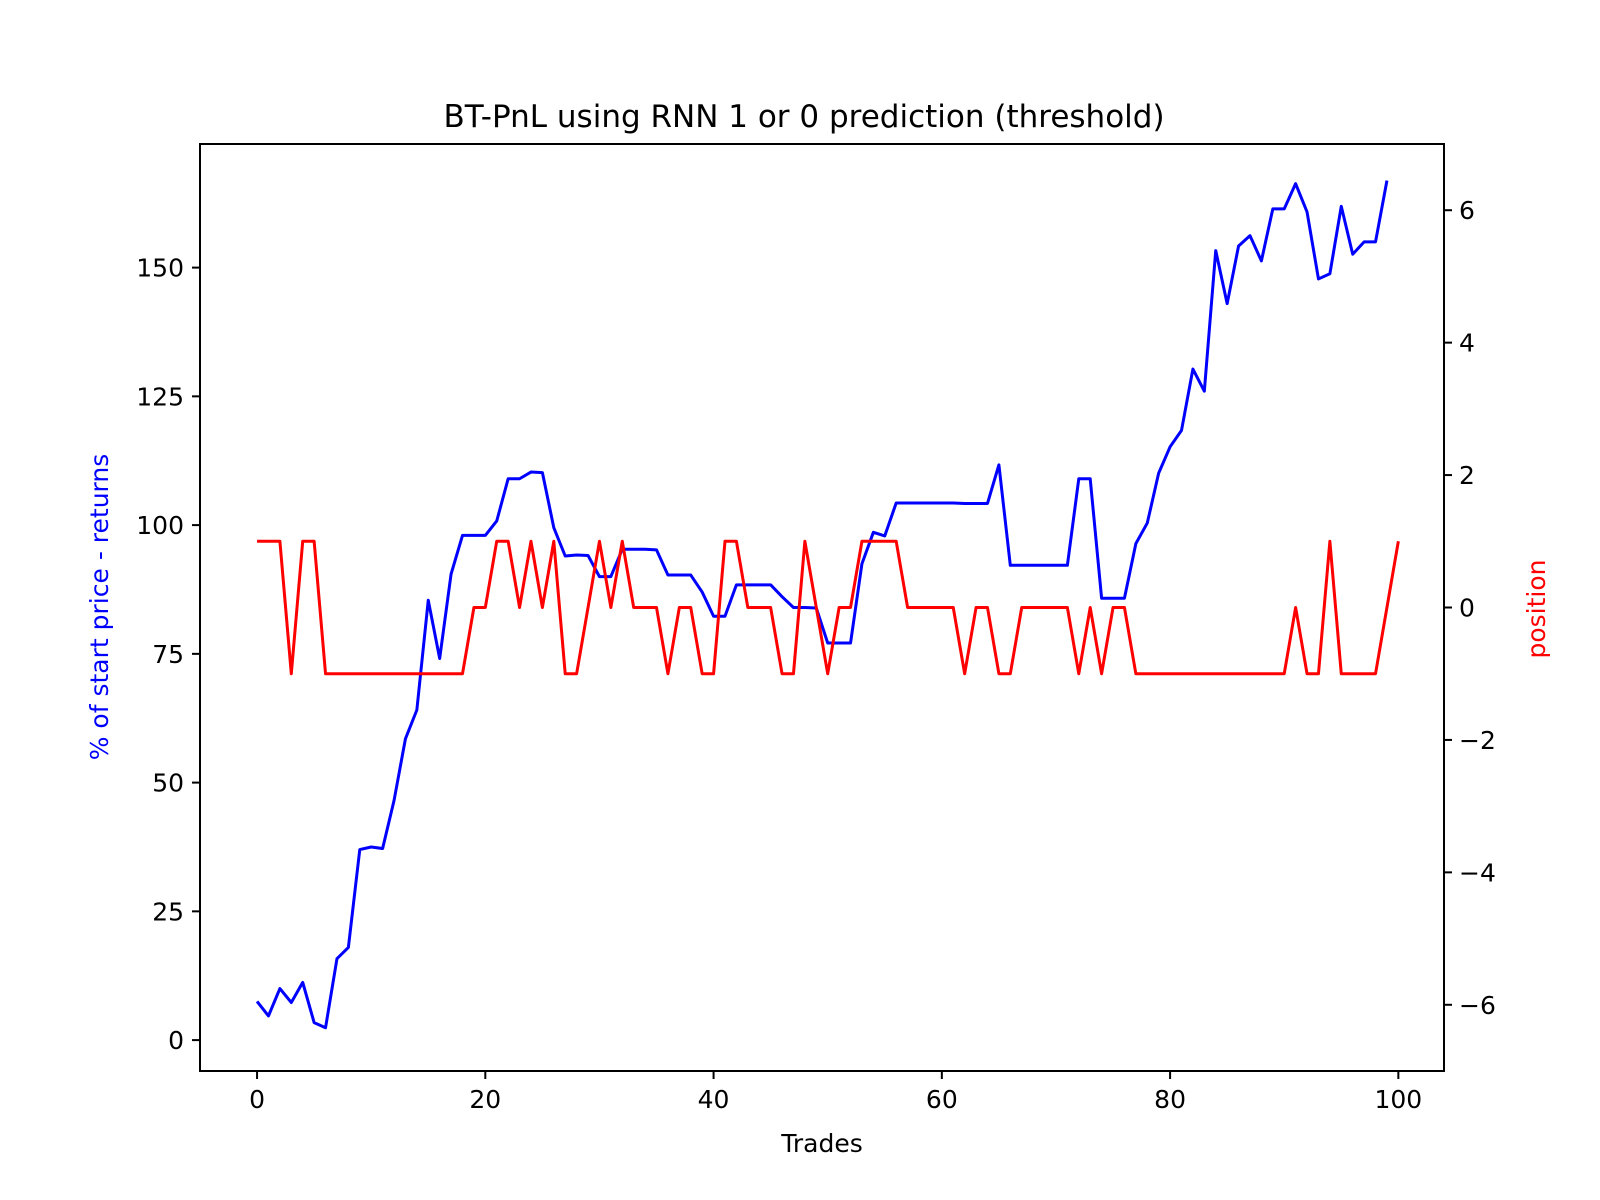  I want to click on y-axis-label-left: % of start price - returns, so click(99, 607).